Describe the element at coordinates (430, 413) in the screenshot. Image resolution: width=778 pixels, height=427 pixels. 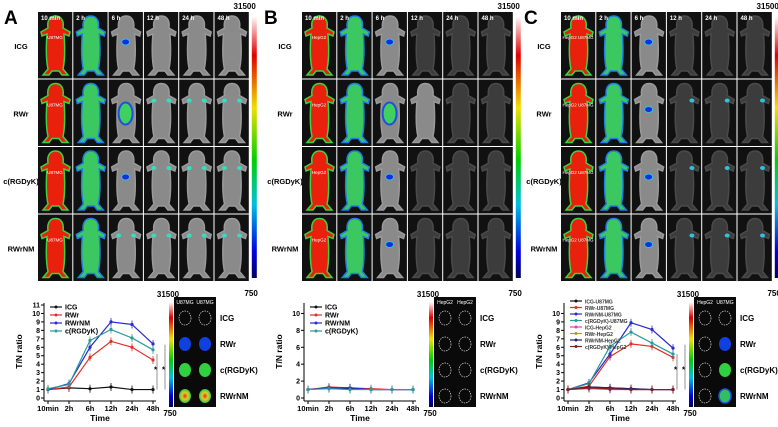
I see `colorbar-min: 750` at that location.